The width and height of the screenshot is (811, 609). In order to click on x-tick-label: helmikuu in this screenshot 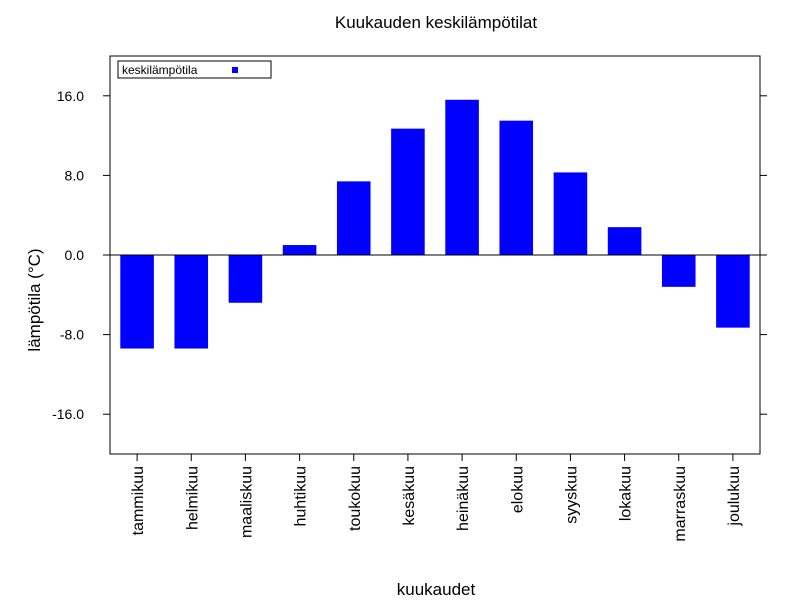, I will do `click(192, 498)`.